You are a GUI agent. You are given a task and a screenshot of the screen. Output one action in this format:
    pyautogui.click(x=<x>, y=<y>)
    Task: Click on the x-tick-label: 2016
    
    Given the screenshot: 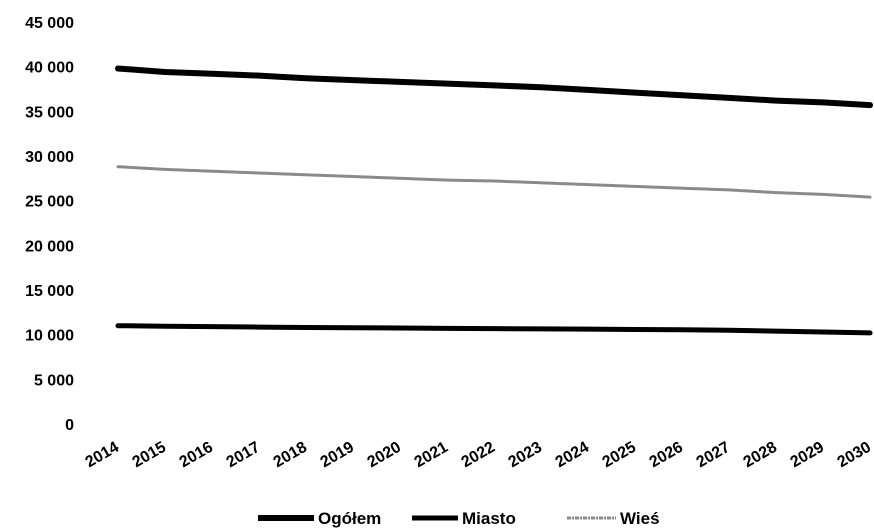 What is the action you would take?
    pyautogui.click(x=196, y=455)
    